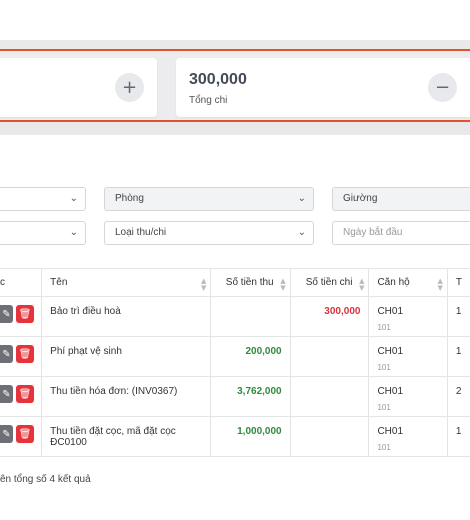 The image size is (470, 520). I want to click on summary-section: + 300,000 Tổng chi −, so click(235, 85).